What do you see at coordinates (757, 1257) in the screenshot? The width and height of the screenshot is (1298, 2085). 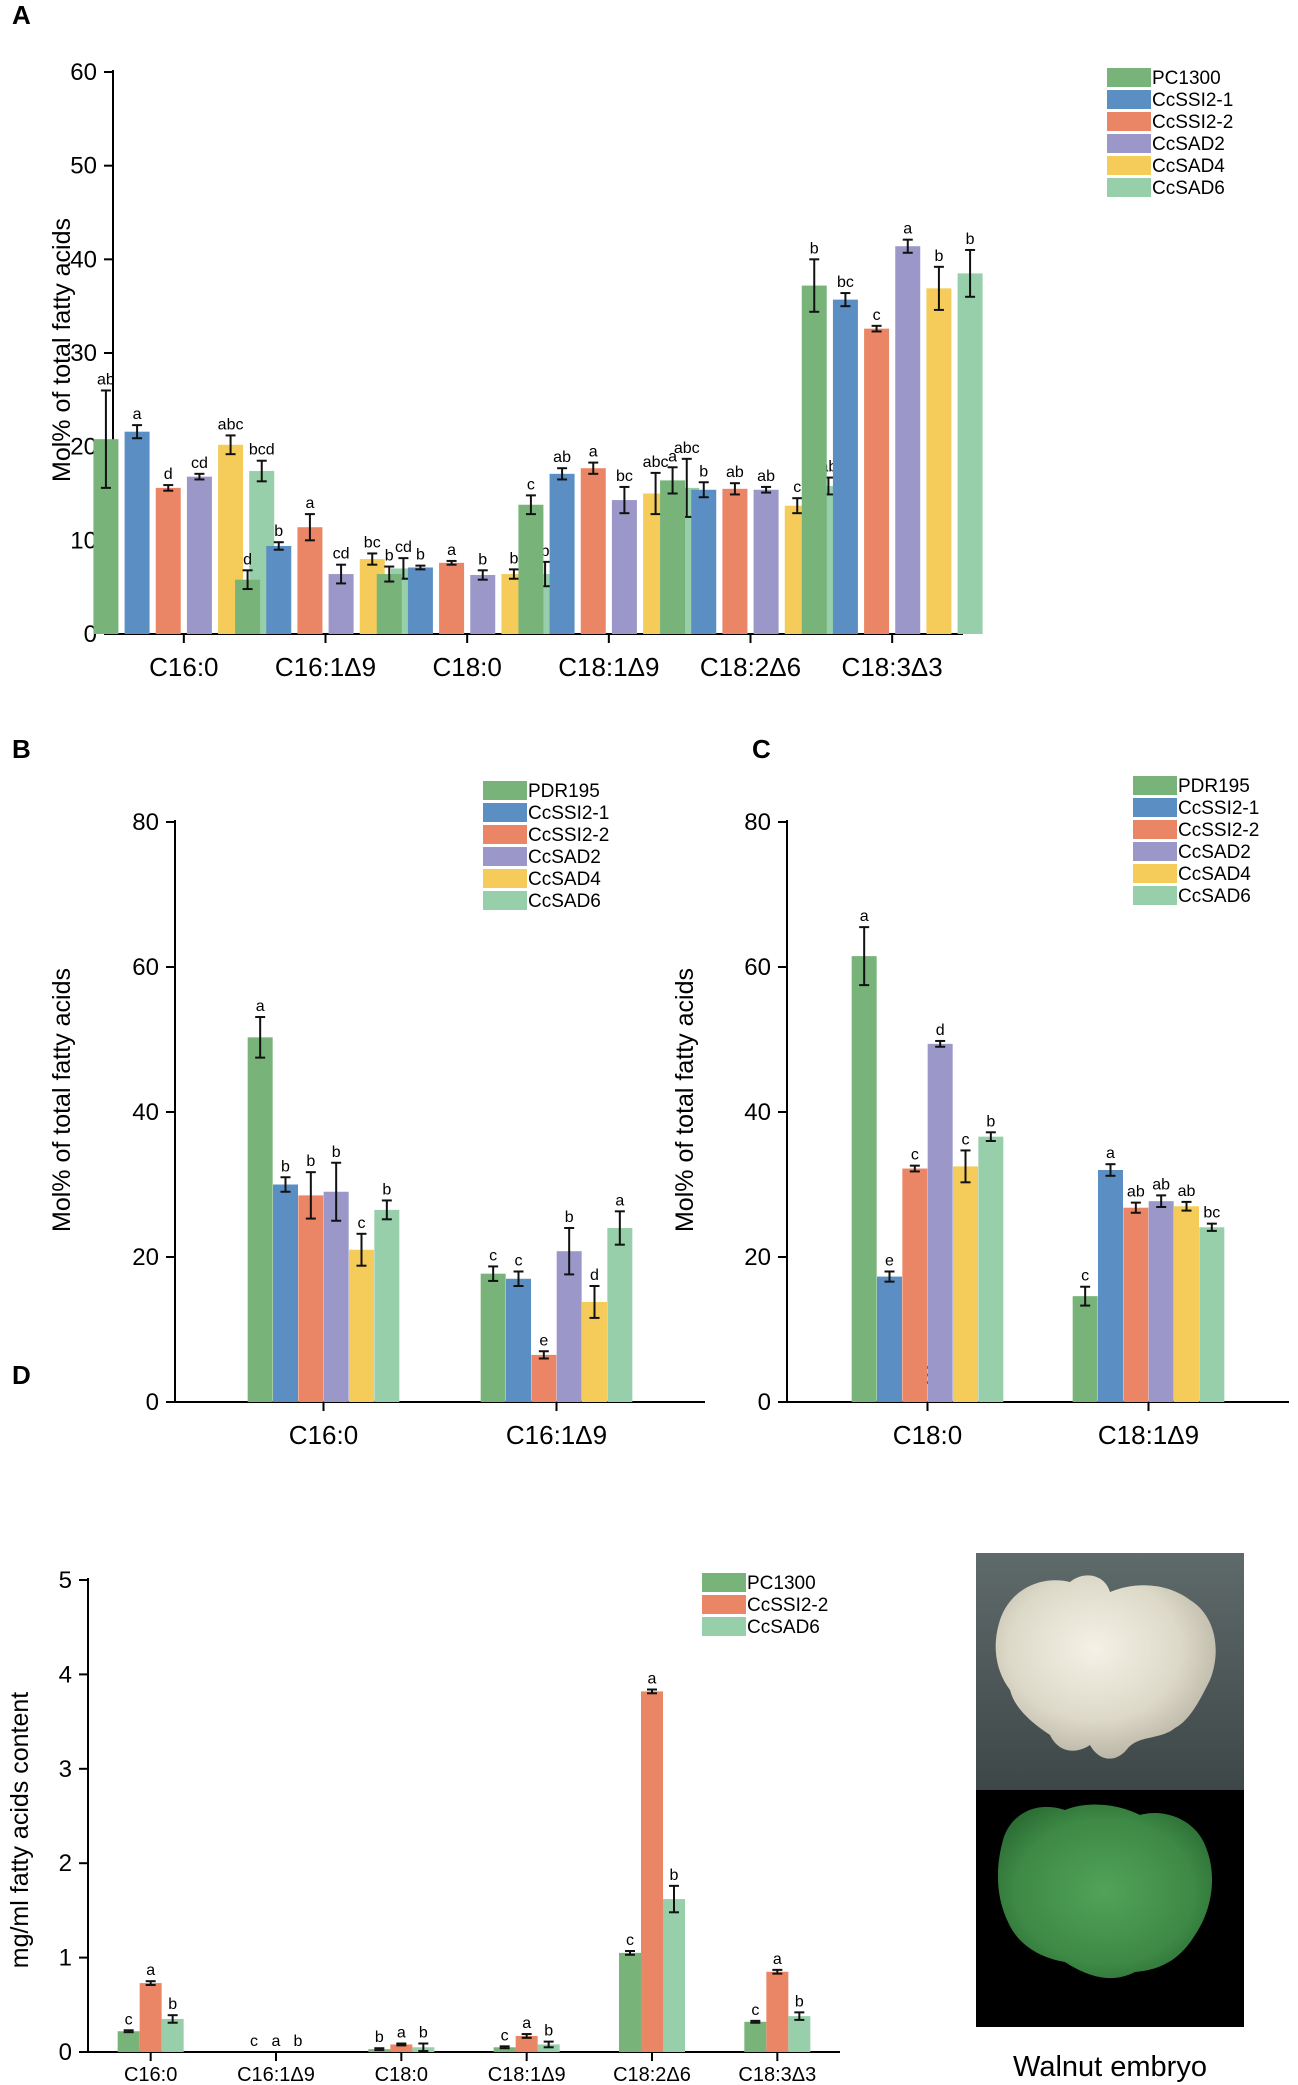 I see `chart-c-y-tick-label: 20` at bounding box center [757, 1257].